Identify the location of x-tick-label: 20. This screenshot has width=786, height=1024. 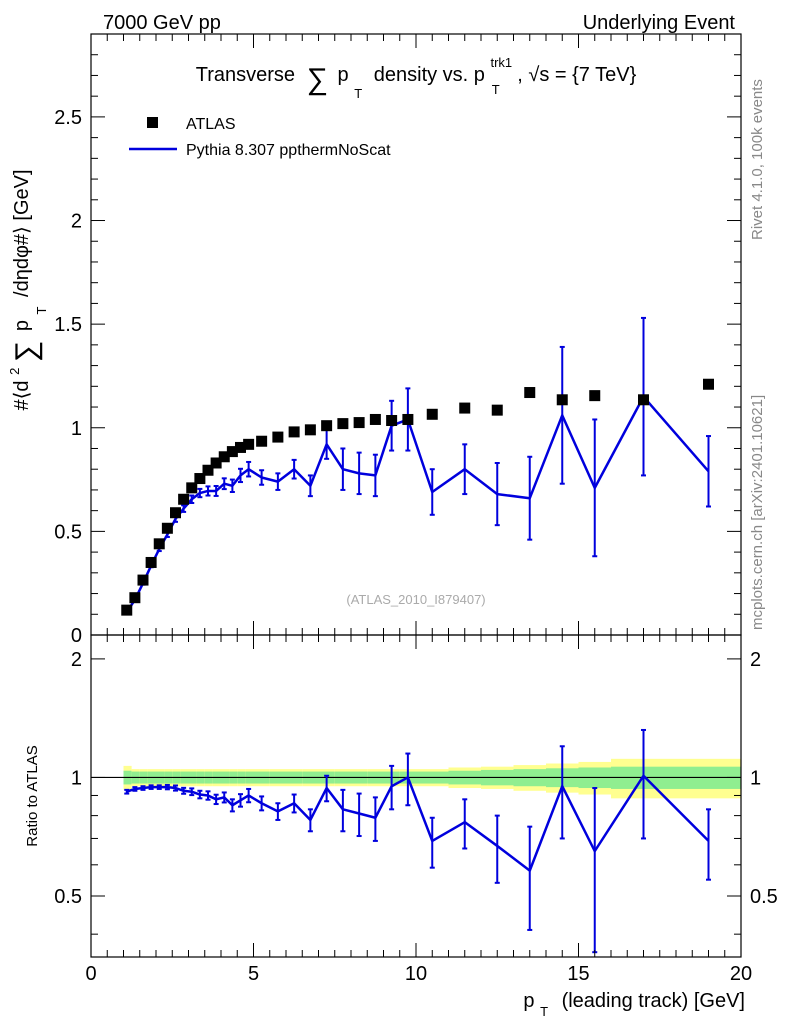
(741, 974).